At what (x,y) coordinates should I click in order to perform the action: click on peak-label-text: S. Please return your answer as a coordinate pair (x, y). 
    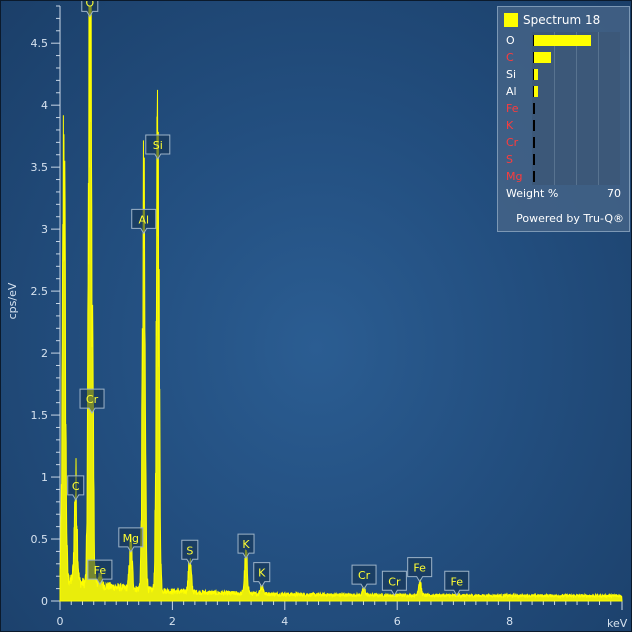
    Looking at the image, I should click on (189, 550).